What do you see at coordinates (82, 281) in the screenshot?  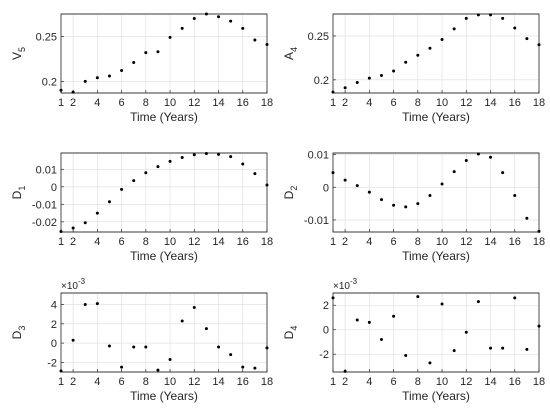 I see `y-exponent-power: -3` at bounding box center [82, 281].